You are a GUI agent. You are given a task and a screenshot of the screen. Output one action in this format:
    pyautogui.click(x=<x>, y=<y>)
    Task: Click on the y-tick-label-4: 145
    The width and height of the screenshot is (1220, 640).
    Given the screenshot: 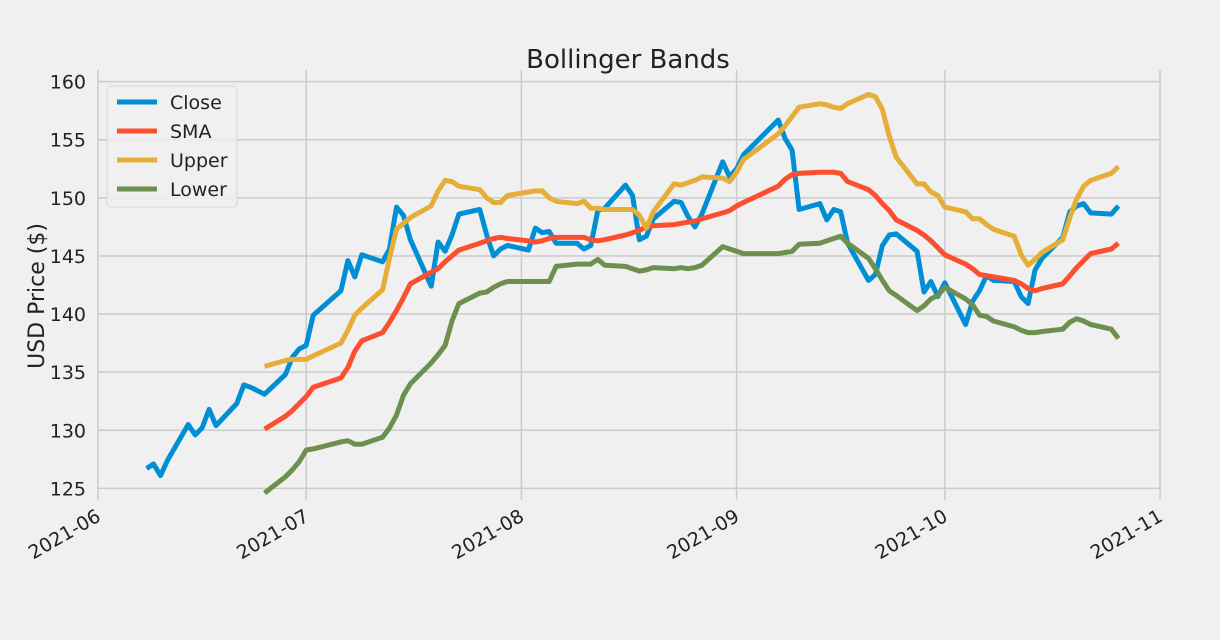 What is the action you would take?
    pyautogui.click(x=68, y=257)
    